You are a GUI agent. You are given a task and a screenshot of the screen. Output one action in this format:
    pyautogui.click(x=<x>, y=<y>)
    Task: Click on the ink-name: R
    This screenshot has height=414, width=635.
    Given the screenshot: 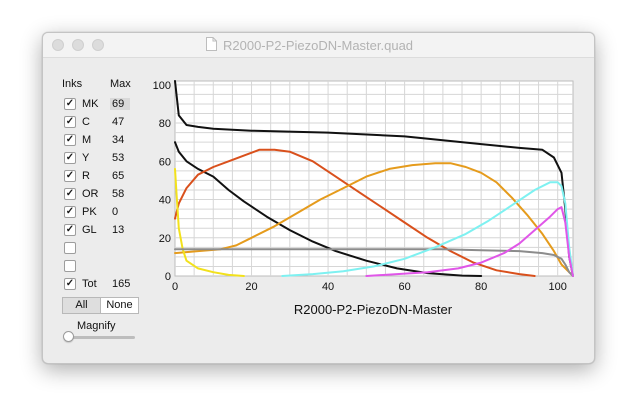 What is the action you would take?
    pyautogui.click(x=86, y=176)
    